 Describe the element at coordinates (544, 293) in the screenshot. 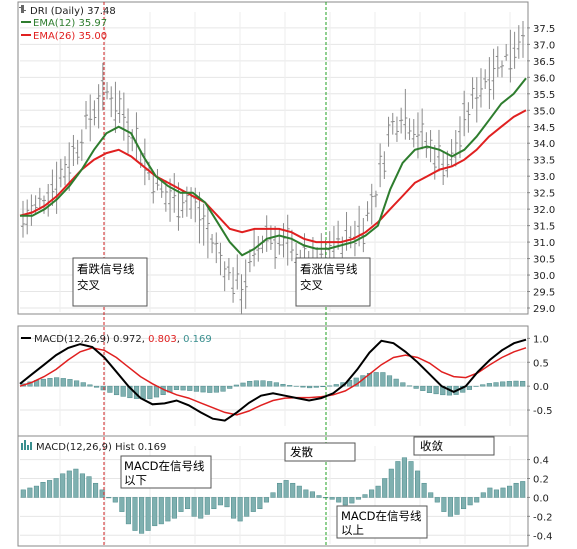

I see `y-tick-label: 29.5` at that location.